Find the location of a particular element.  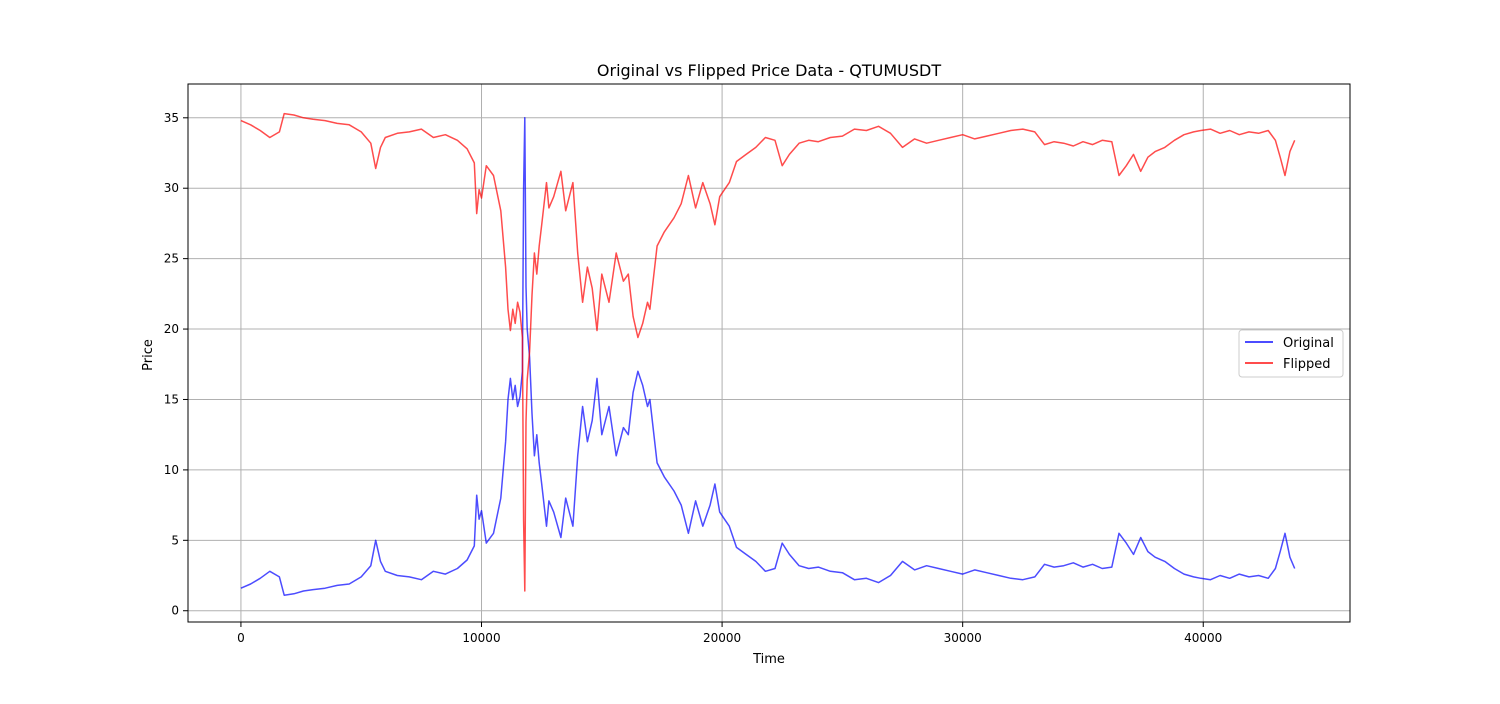

x-tick-label: 10000 is located at coordinates (481, 638).